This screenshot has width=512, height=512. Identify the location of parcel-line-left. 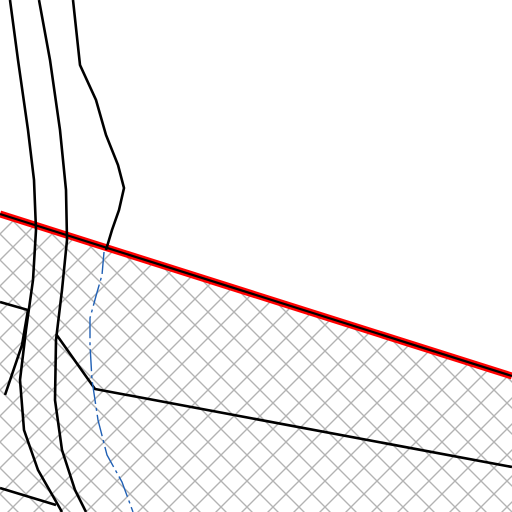
(15, 348).